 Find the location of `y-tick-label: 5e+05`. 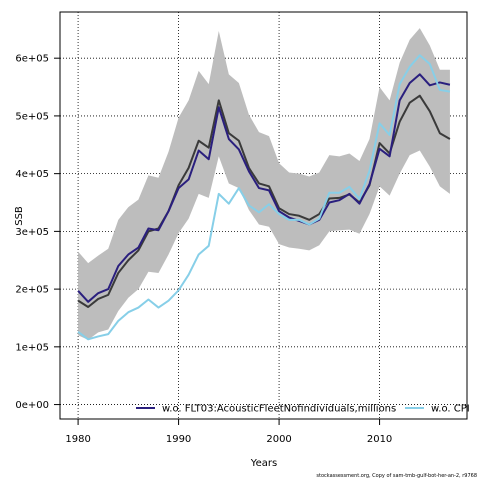

y-tick-label: 5e+05 is located at coordinates (32, 116).